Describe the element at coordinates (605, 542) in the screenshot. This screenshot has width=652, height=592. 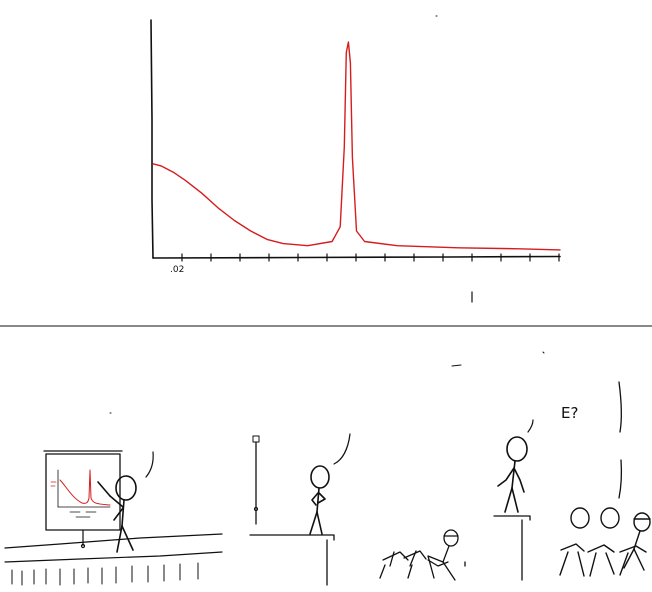
I see `audience-row-right` at that location.